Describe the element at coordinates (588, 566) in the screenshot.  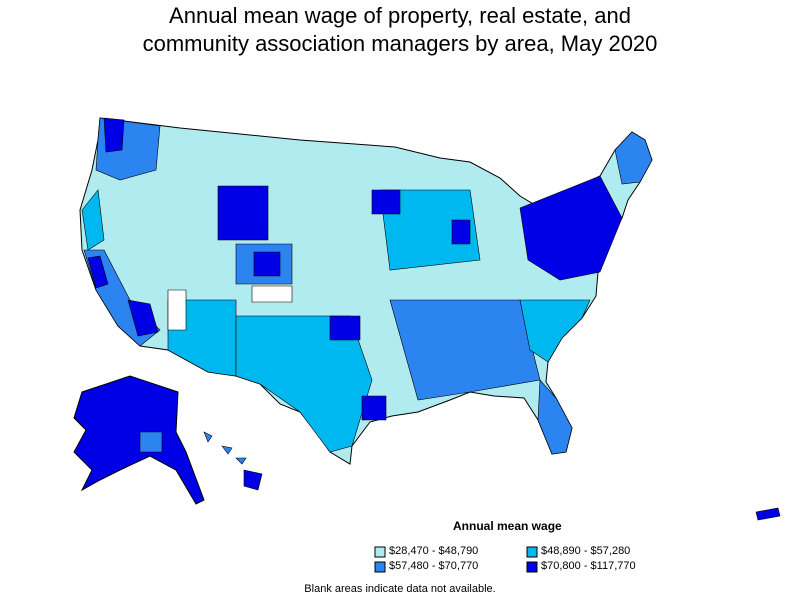
I see `legend-label-4: $70,800 - $117,770` at that location.